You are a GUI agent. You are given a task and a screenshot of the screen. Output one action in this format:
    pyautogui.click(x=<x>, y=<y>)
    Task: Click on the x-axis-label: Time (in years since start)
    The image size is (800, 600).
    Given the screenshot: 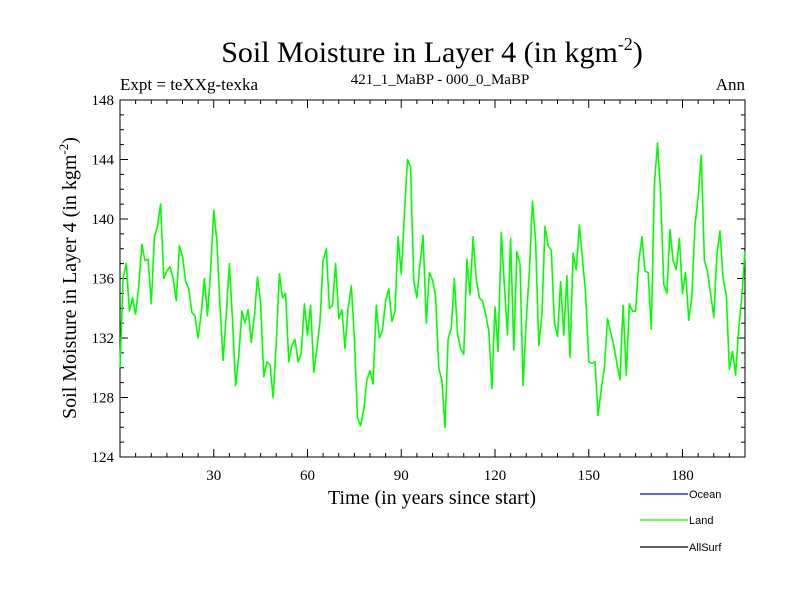 What is the action you would take?
    pyautogui.click(x=432, y=498)
    